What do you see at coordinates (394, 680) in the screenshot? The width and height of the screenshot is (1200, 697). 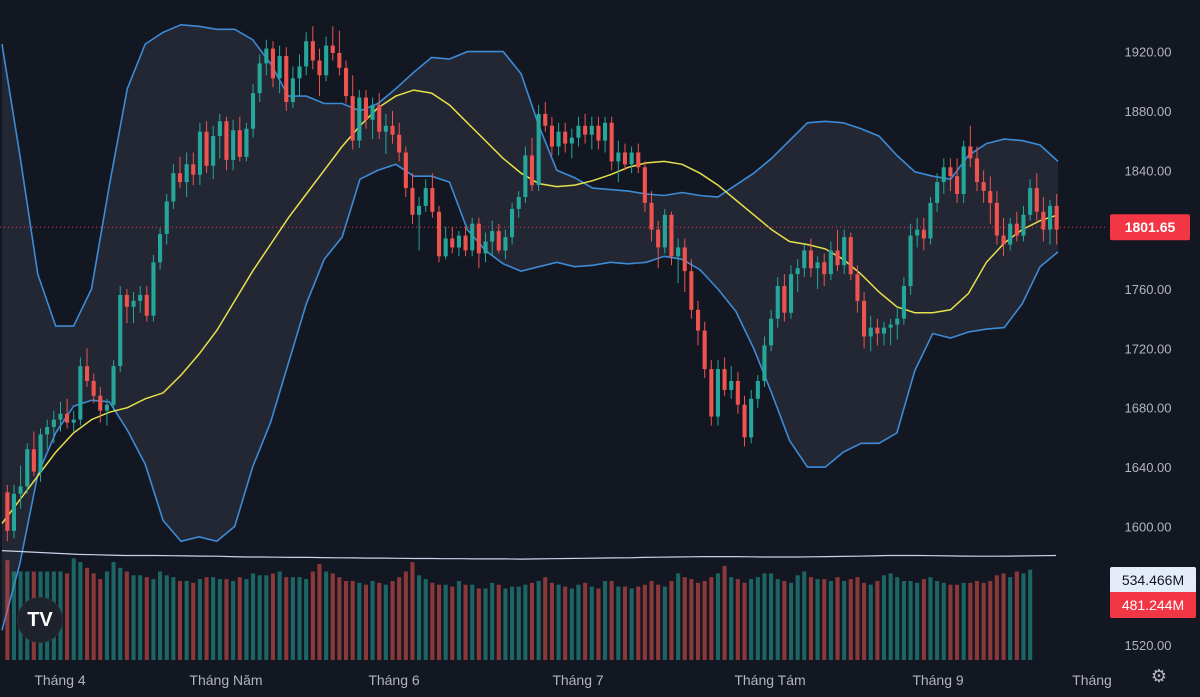 I see `x-tick-label: Tháng 6` at bounding box center [394, 680].